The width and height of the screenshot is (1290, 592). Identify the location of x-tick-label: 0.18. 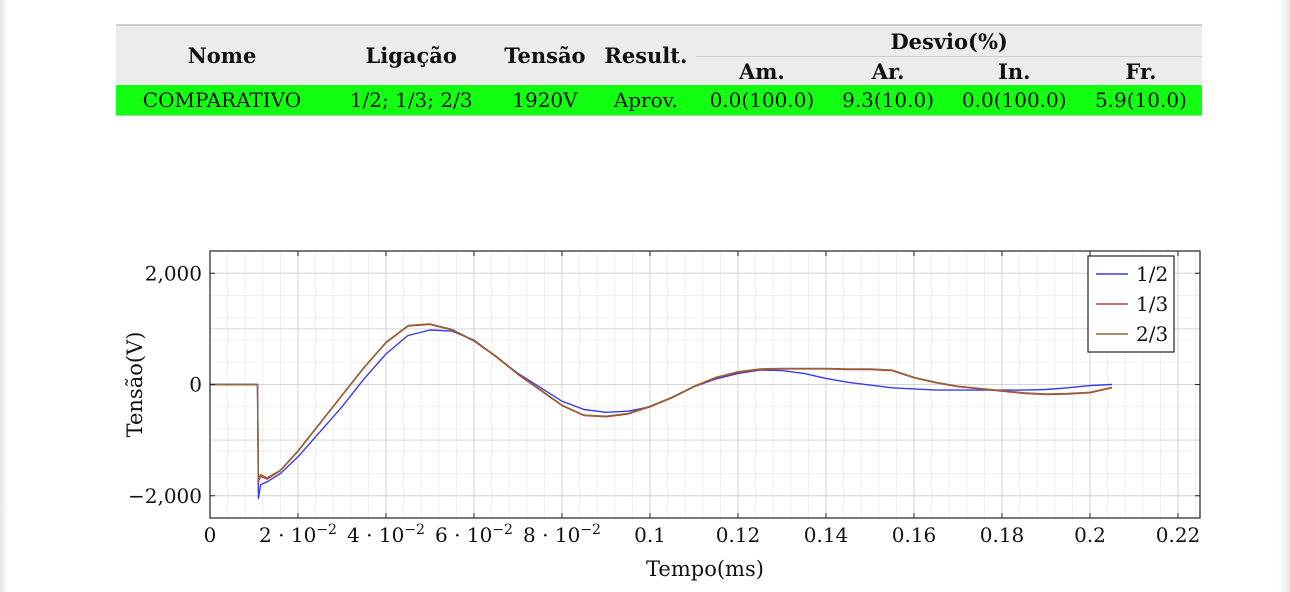
(1002, 535).